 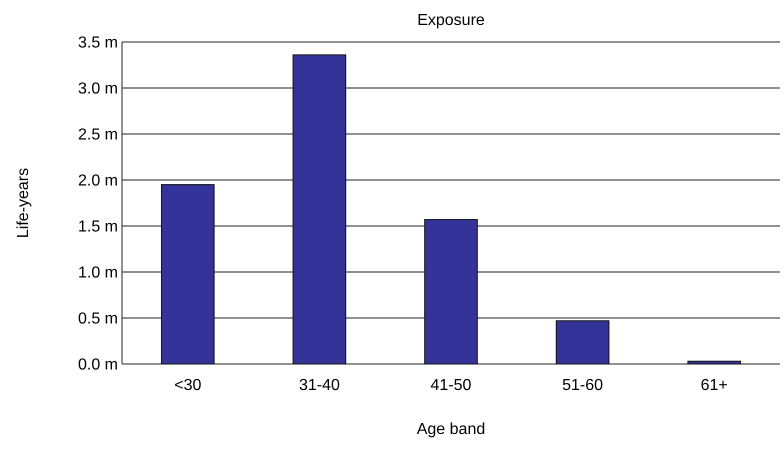 What do you see at coordinates (451, 20) in the screenshot?
I see `chart-title: Exposure` at bounding box center [451, 20].